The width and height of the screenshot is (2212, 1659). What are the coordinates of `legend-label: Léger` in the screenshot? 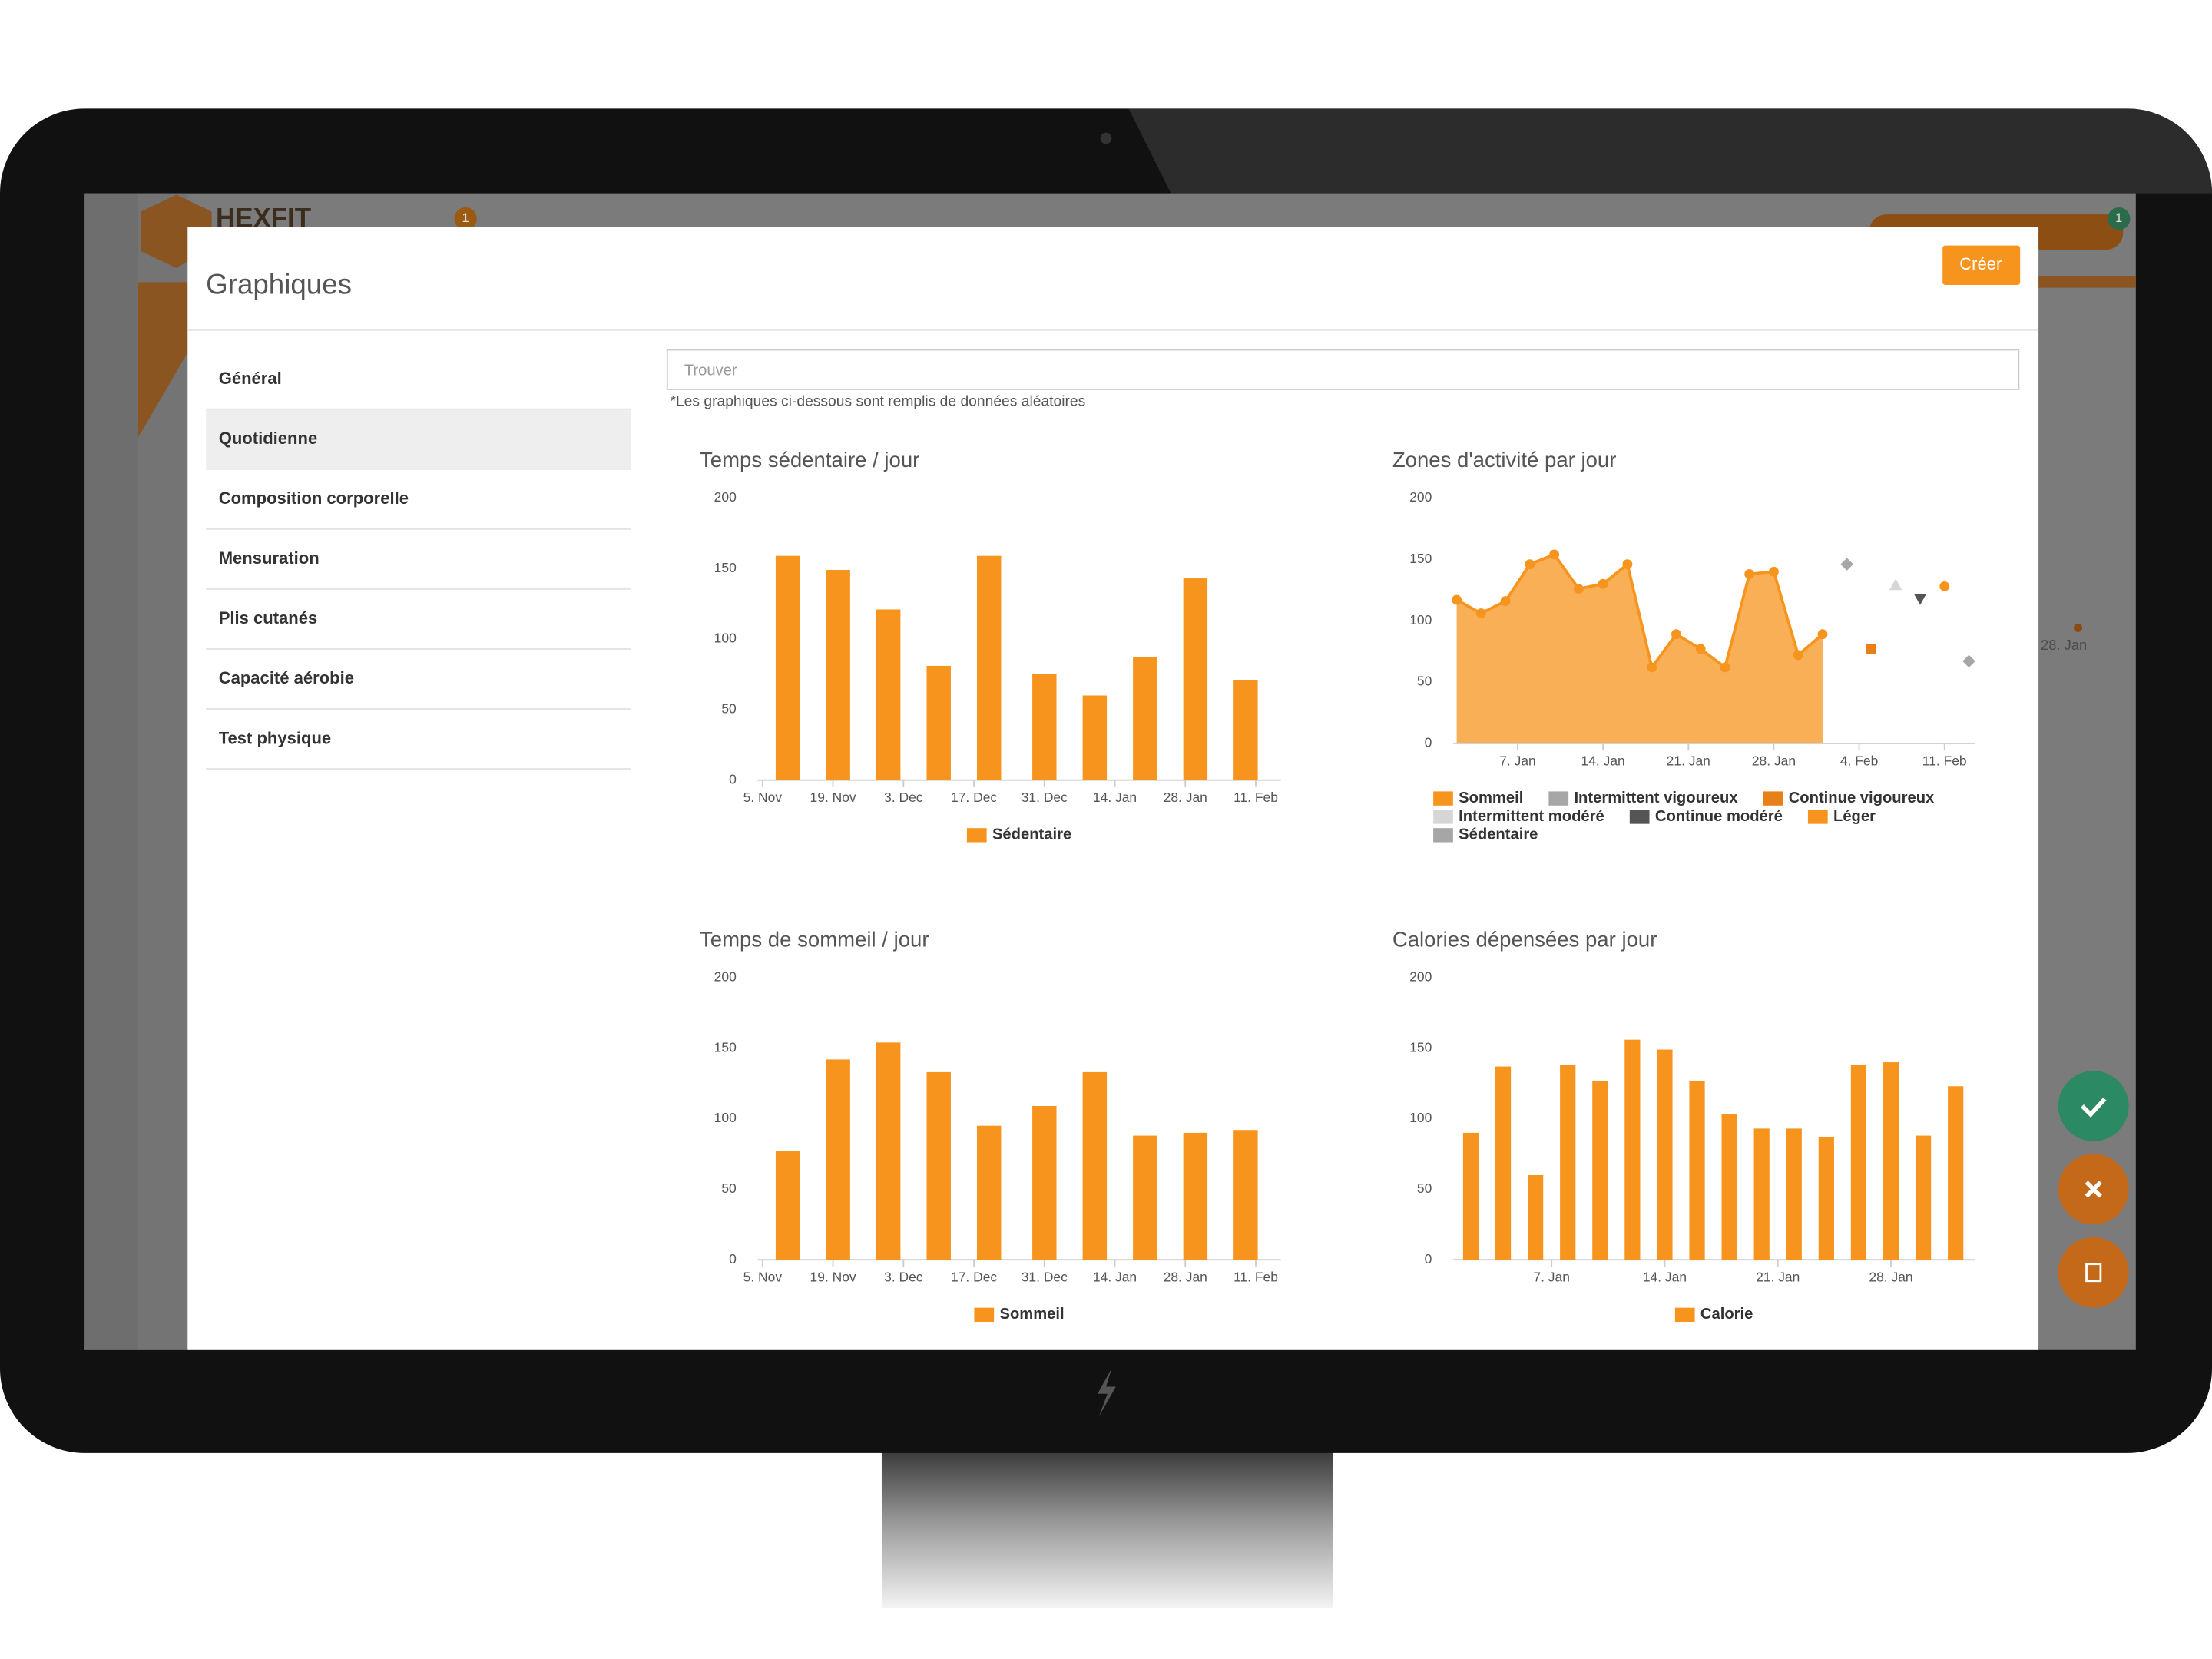 It's located at (1854, 817).